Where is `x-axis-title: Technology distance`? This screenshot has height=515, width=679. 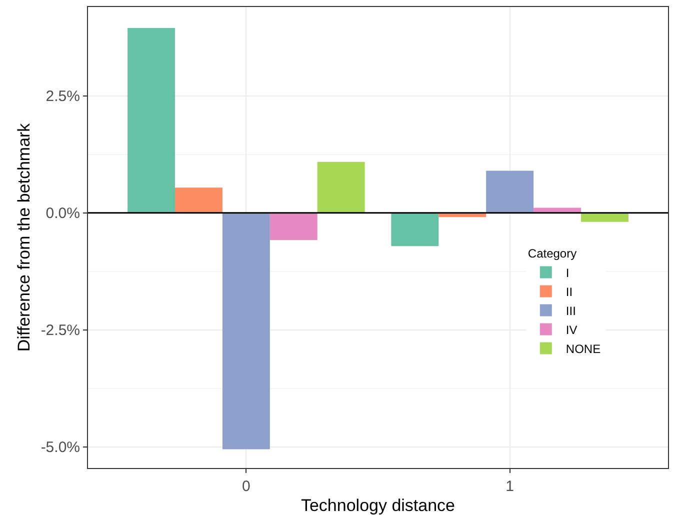 x-axis-title: Technology distance is located at coordinates (378, 505).